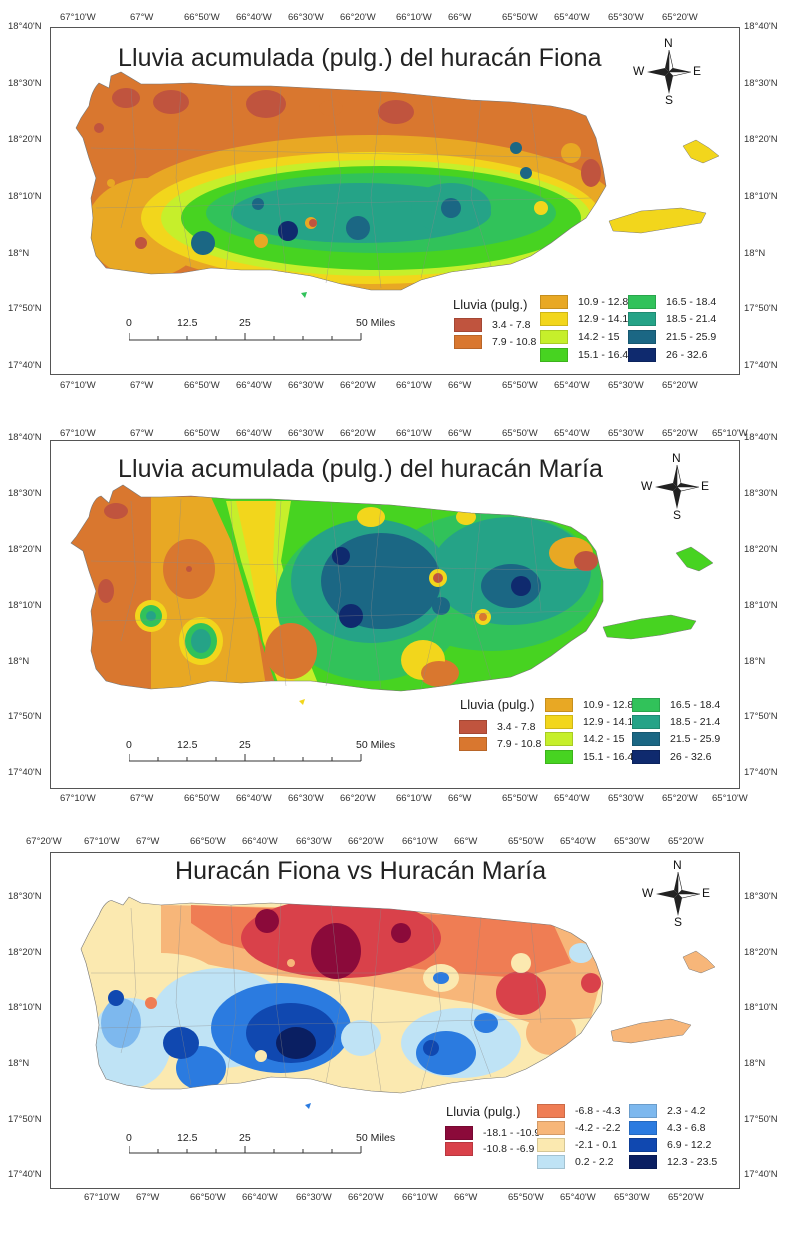  What do you see at coordinates (575, 1162) in the screenshot?
I see `legend-item: 0.2 - 2.2` at bounding box center [575, 1162].